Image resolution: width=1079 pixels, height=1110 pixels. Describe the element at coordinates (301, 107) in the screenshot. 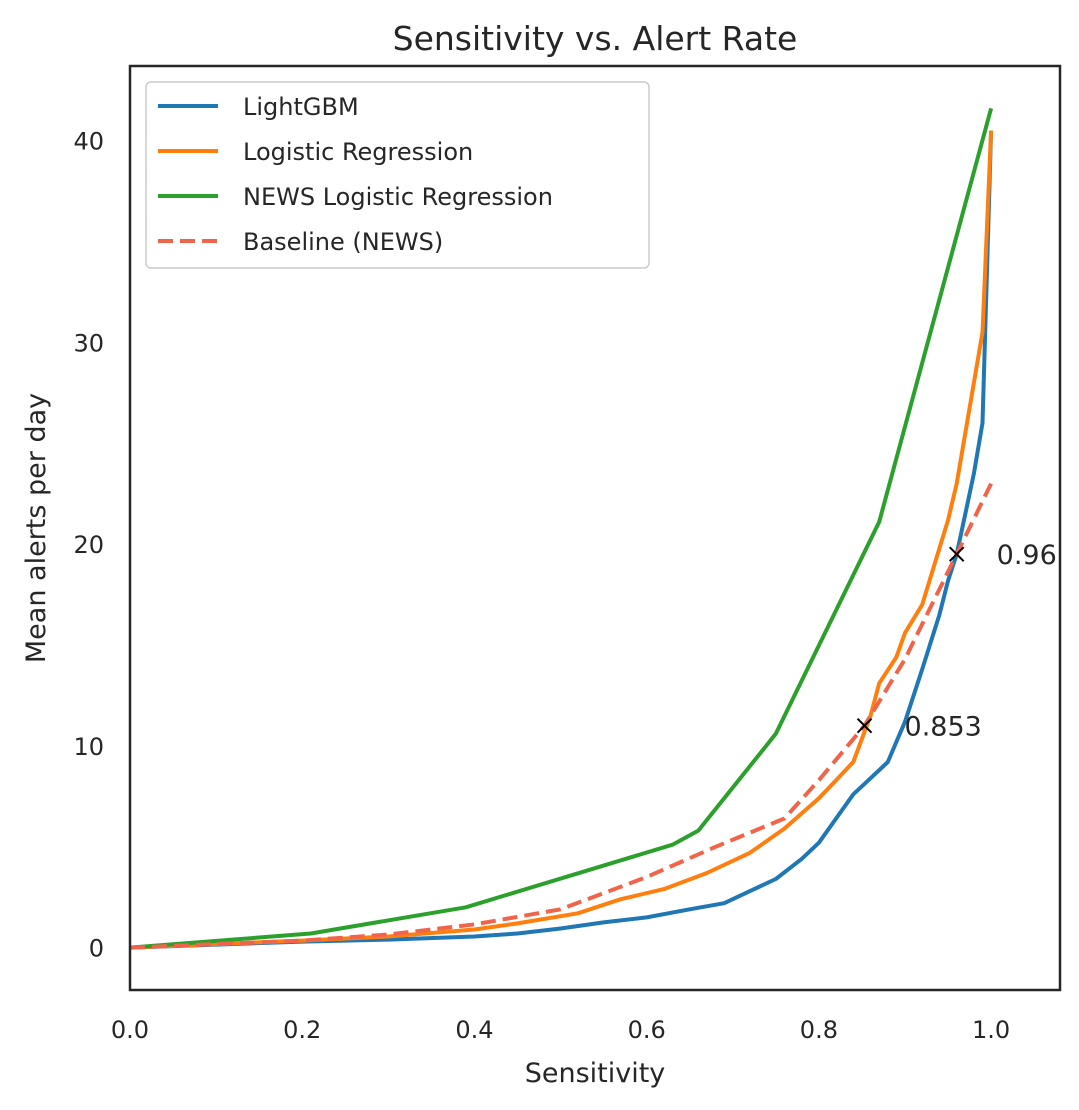

I see `legend-label-1: LightGBM` at that location.